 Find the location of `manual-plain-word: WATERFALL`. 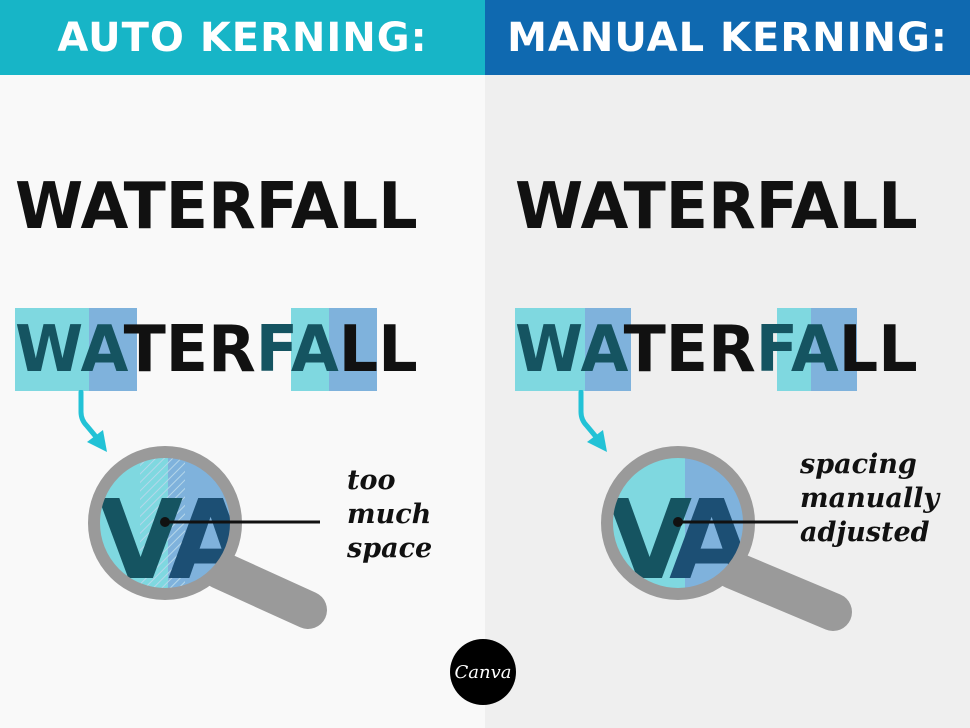

manual-plain-word: WATERFALL is located at coordinates (716, 207).